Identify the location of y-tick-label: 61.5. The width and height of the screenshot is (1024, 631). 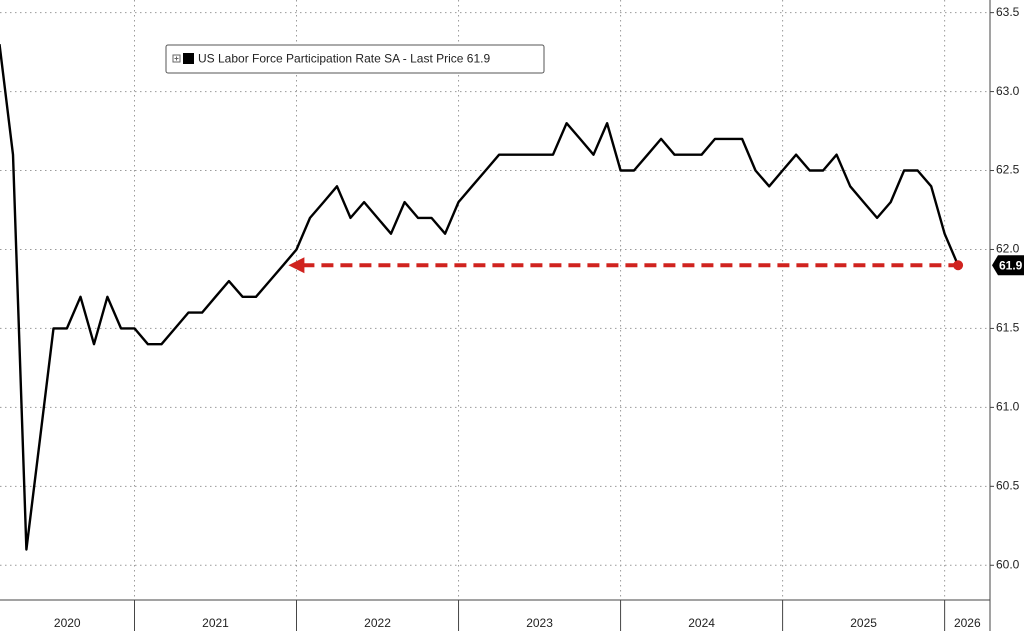
(1008, 328).